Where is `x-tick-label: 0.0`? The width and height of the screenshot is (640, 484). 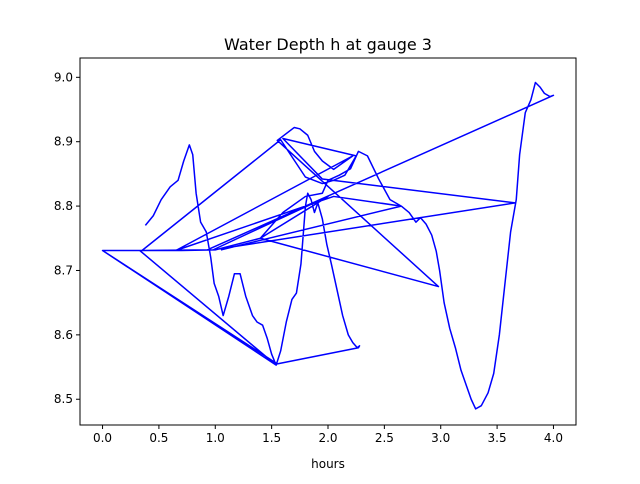
x-tick-label: 0.0 is located at coordinates (102, 438).